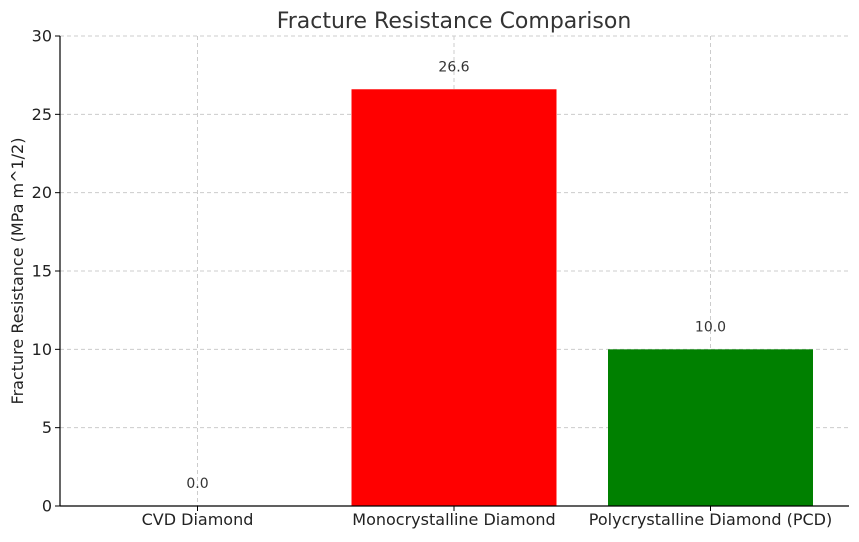 The width and height of the screenshot is (859, 542). I want to click on y-axis-label: Fracture Resistance (MPa m^1/2), so click(17, 271).